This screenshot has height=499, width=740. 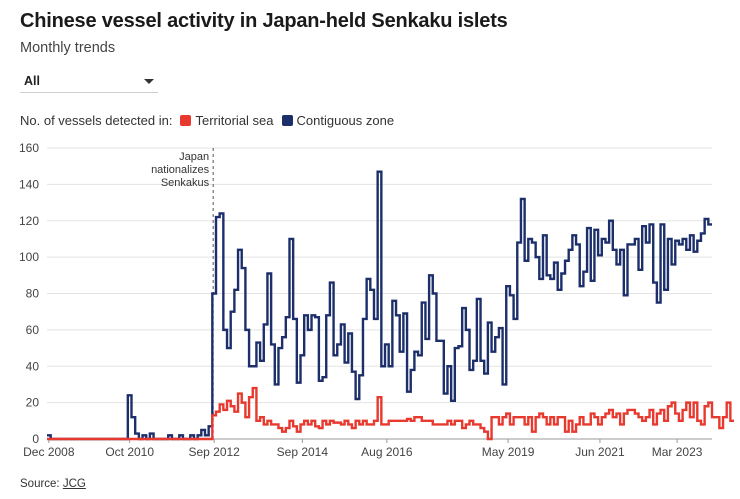 What do you see at coordinates (180, 170) in the screenshot?
I see `annotation-text: nationalizes` at bounding box center [180, 170].